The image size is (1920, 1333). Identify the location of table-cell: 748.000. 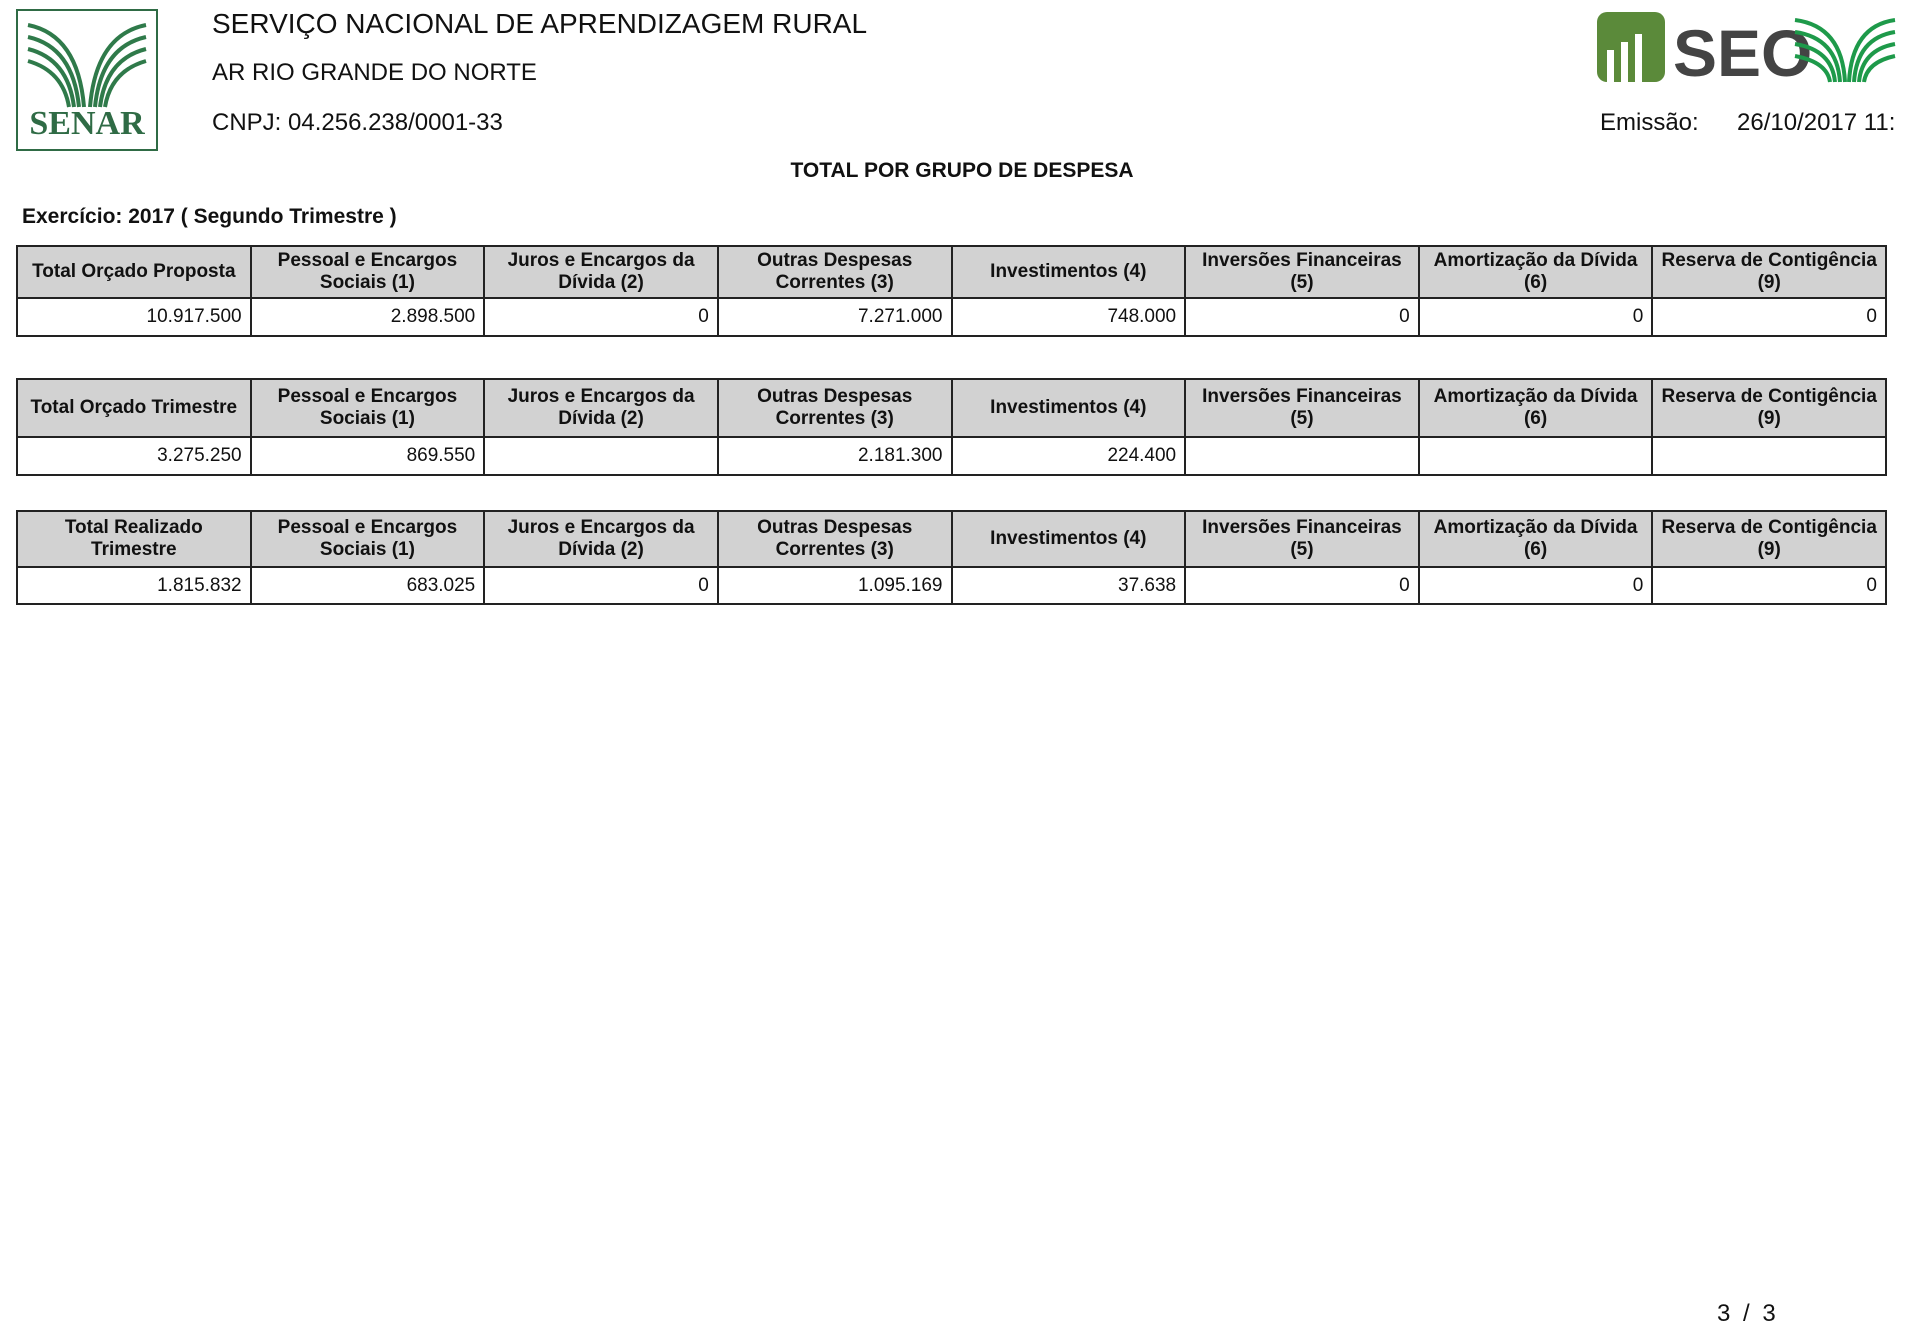
(1068, 317).